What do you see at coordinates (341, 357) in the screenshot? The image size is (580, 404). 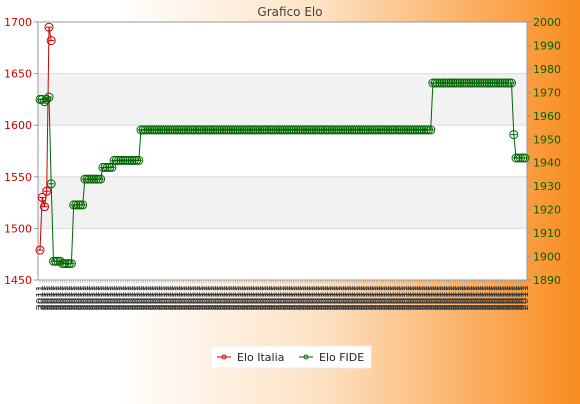 I see `legend-label: Elo FIDE` at bounding box center [341, 357].